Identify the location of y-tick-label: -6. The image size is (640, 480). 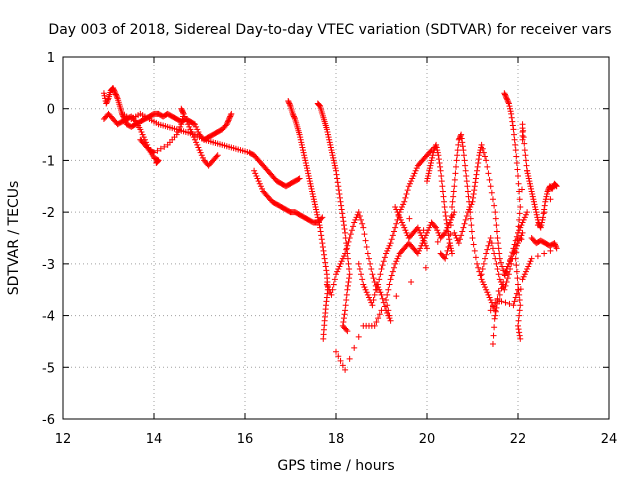
(48, 420).